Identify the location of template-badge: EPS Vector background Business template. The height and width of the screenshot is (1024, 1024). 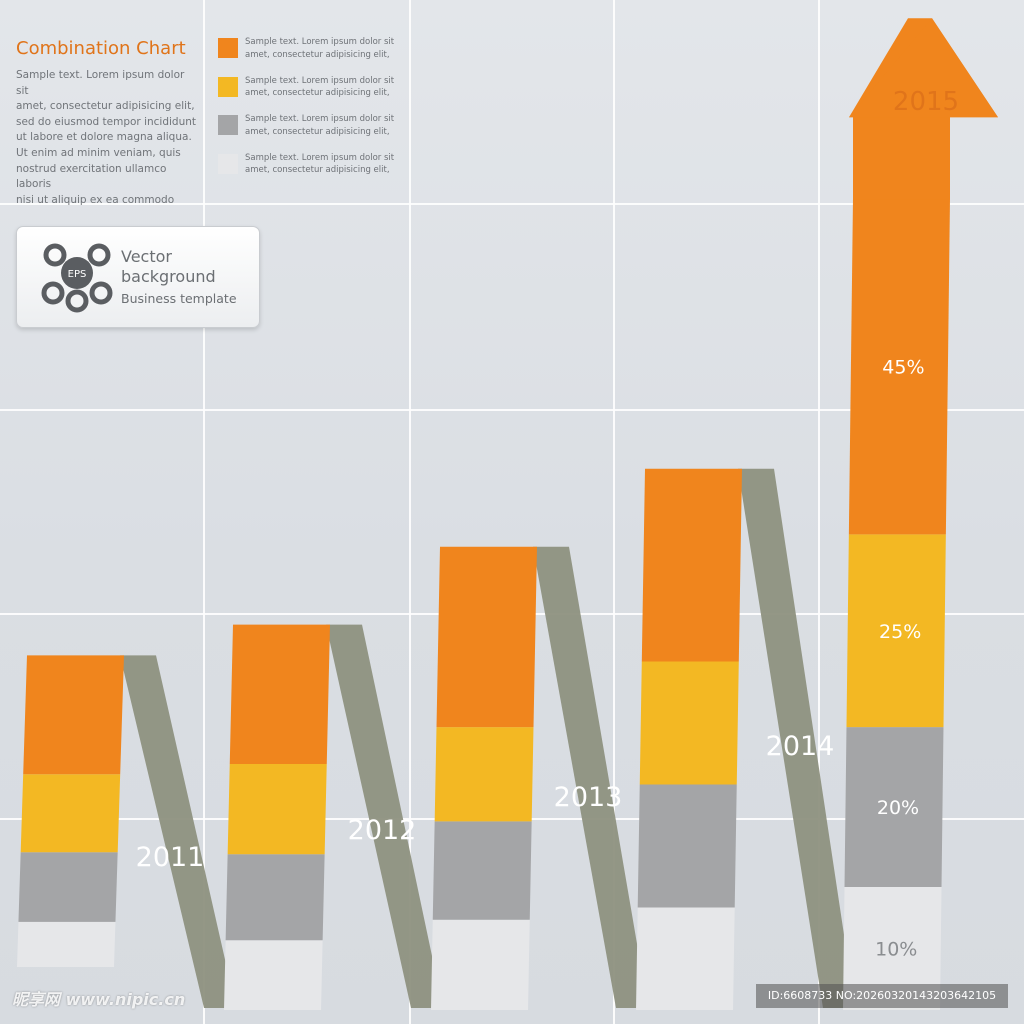
(138, 277).